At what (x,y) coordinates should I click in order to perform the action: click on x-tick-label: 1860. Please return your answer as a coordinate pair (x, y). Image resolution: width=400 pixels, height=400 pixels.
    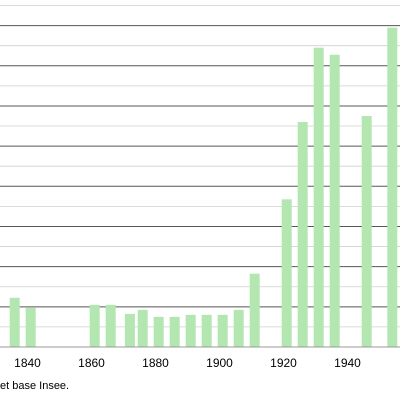
    Looking at the image, I should click on (91, 363).